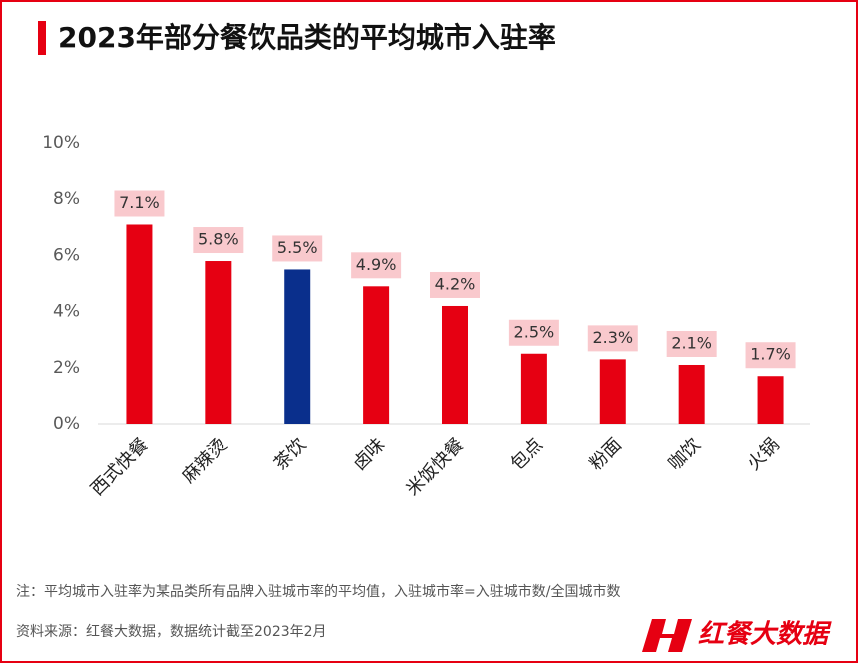 The height and width of the screenshot is (663, 858). I want to click on y-tick-label: 6%, so click(66, 255).